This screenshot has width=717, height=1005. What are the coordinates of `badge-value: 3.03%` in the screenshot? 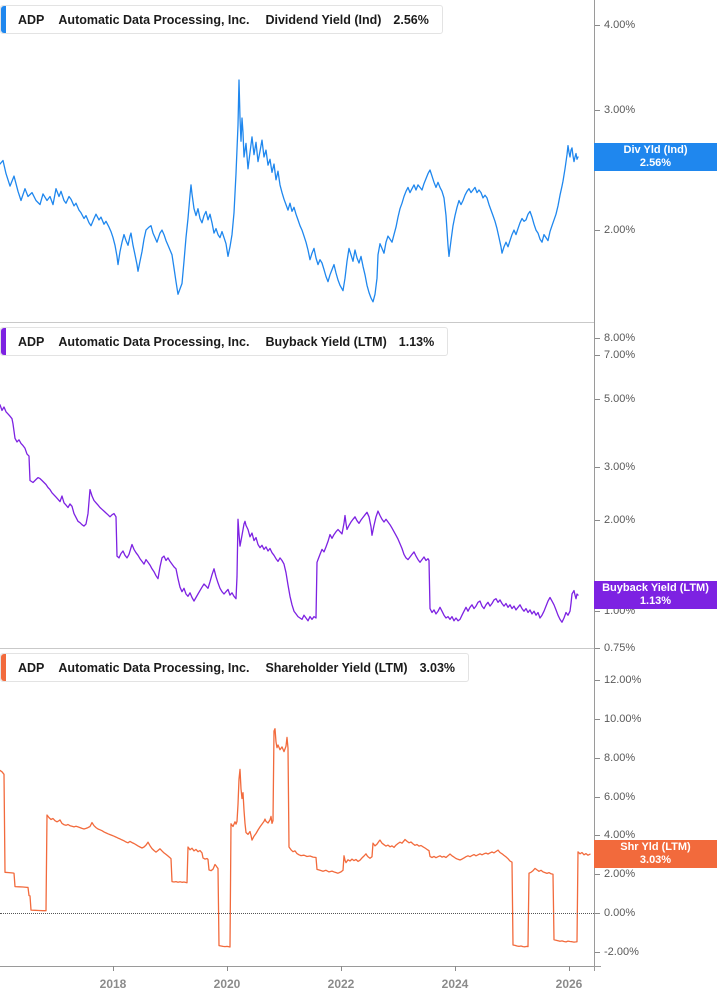 It's located at (655, 860).